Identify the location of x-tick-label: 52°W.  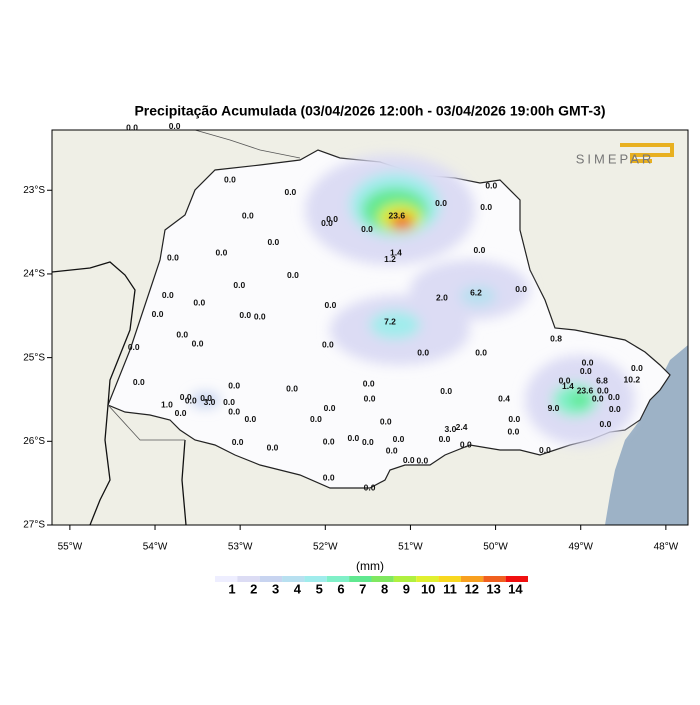
(325, 547).